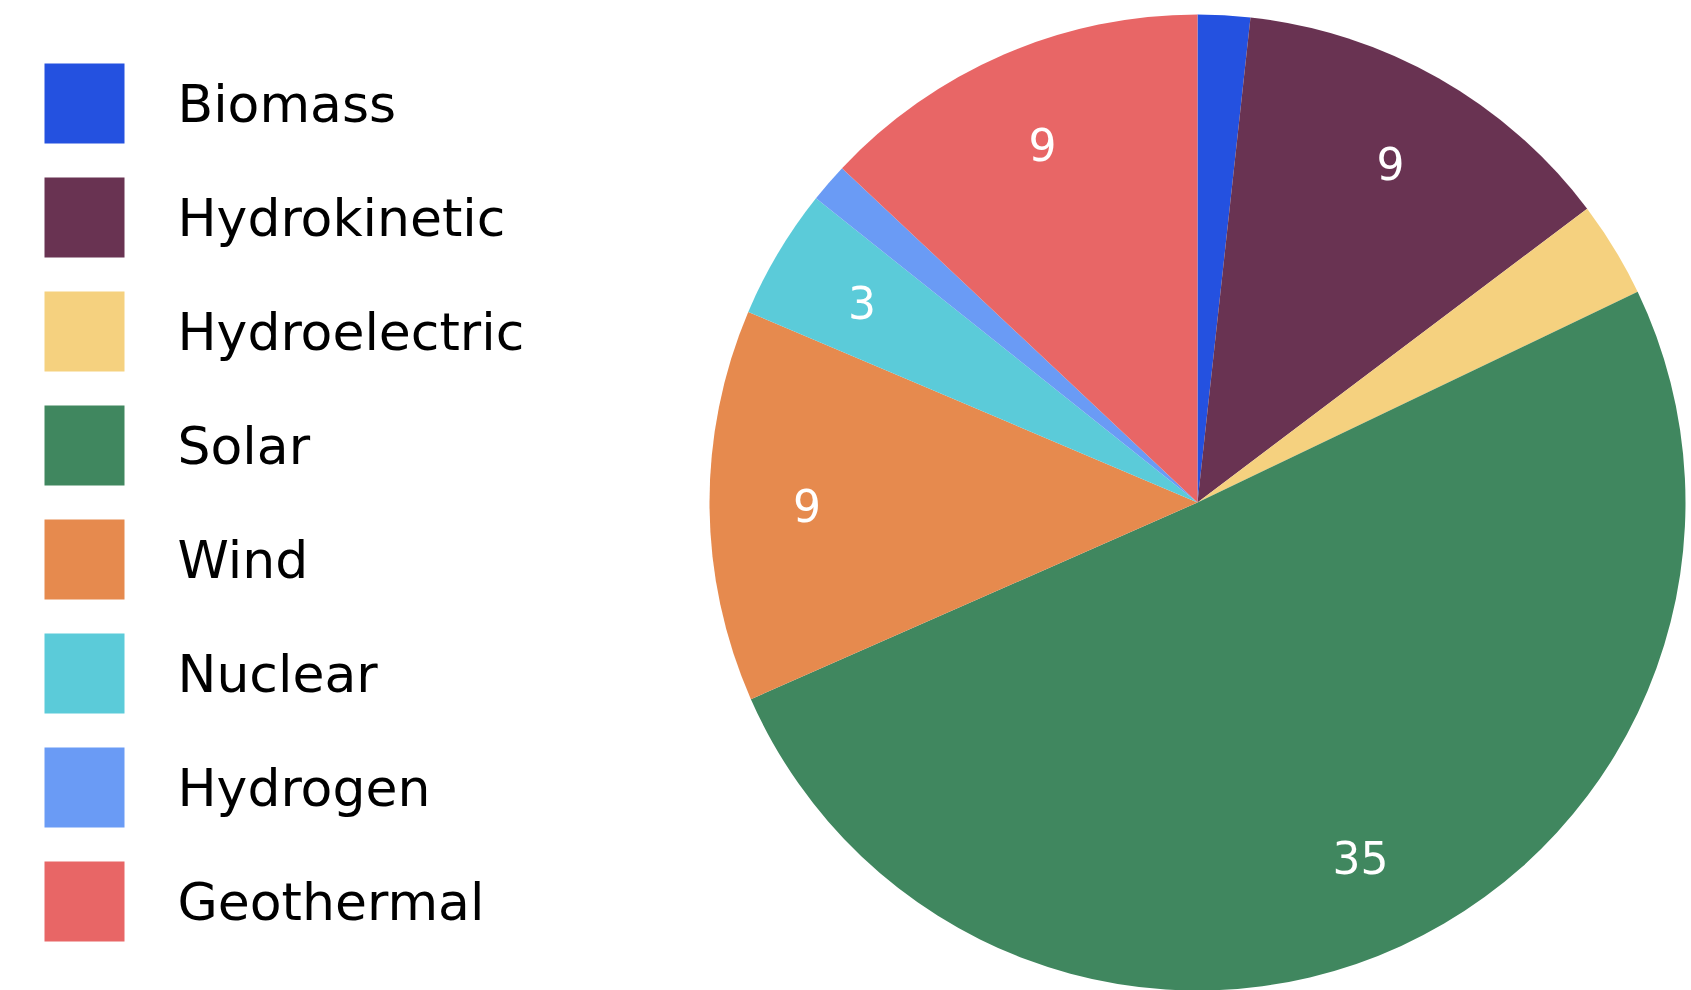  Describe the element at coordinates (1360, 858) in the screenshot. I see `data-label: 35` at that location.